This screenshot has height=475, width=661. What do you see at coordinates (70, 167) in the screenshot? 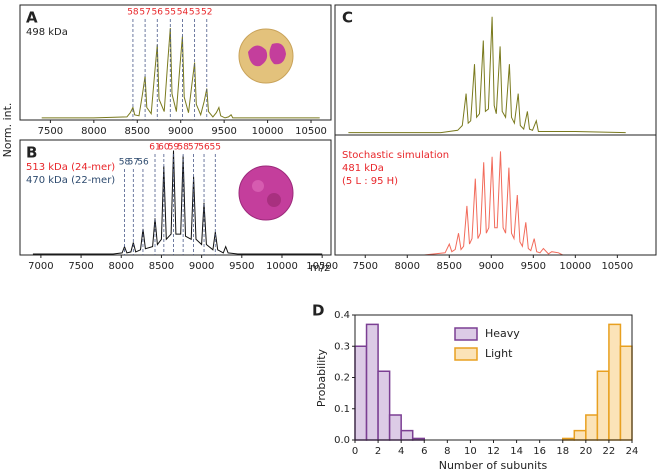
I see `annotation: 513 kDa (24-mer)` at bounding box center [70, 167].